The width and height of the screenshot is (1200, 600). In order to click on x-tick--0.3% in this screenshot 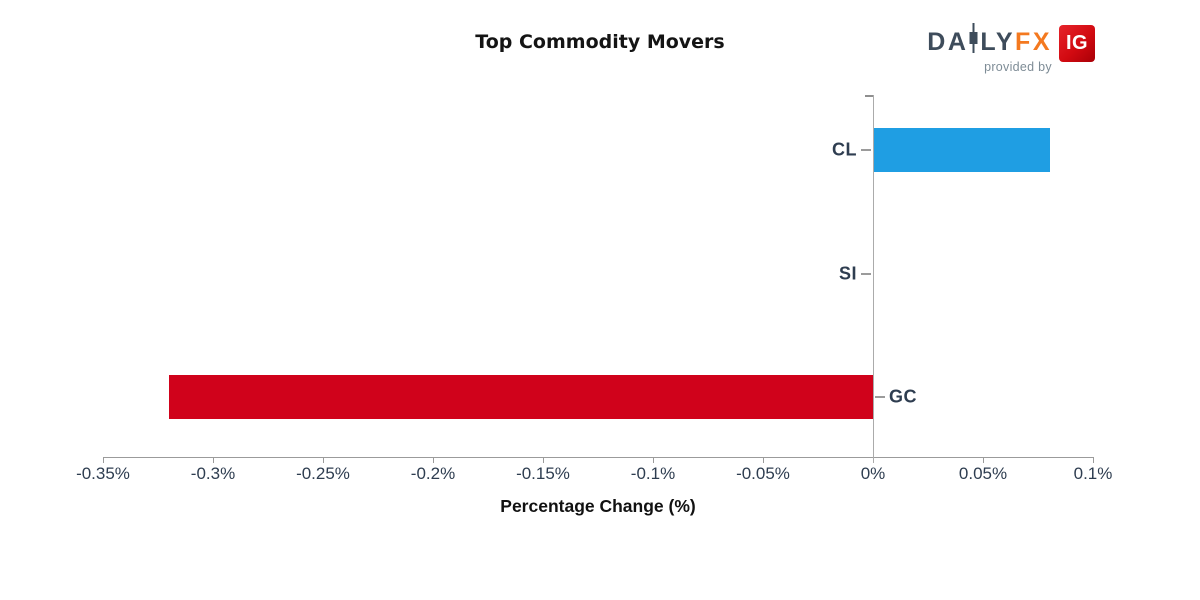, I will do `click(213, 460)`.